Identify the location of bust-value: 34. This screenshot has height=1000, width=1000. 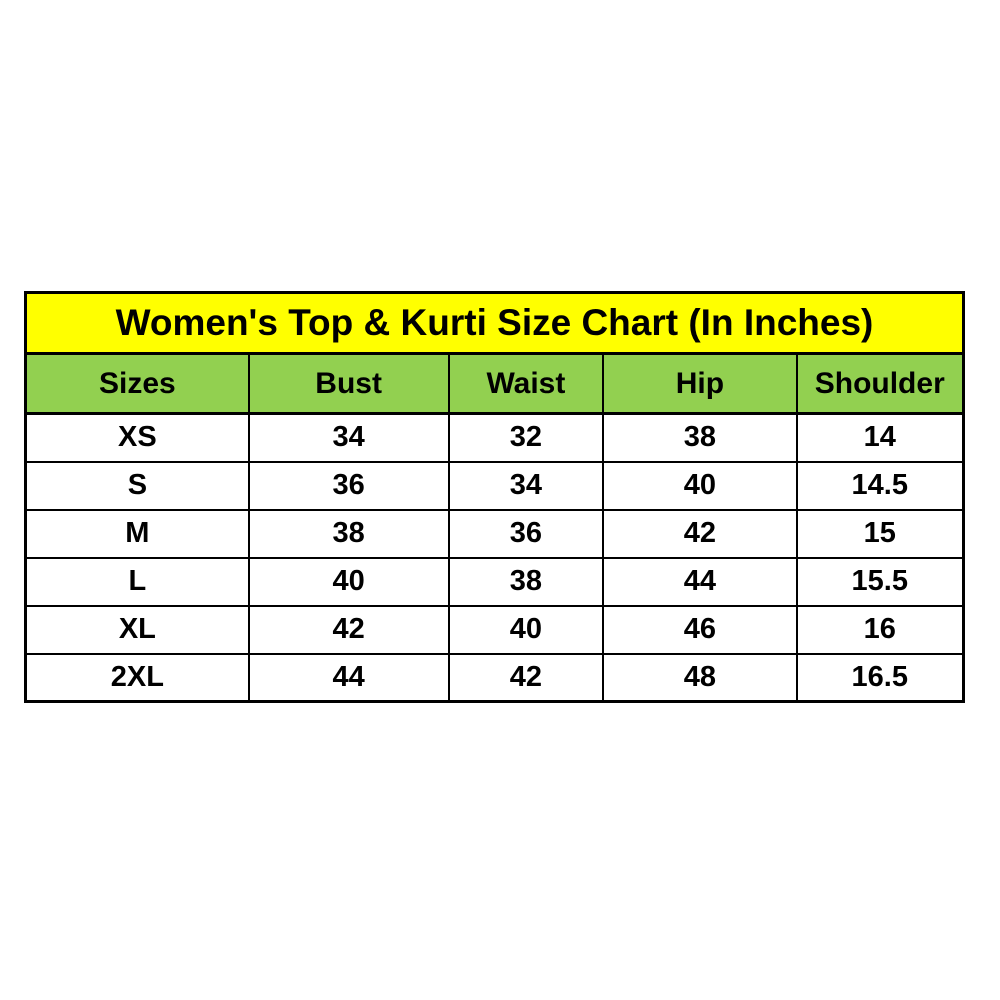
(348, 437).